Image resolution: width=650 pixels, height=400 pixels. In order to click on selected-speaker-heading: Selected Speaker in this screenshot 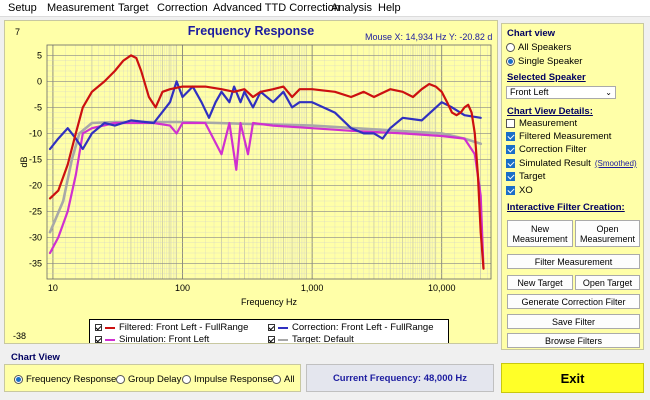, I will do `click(546, 77)`.